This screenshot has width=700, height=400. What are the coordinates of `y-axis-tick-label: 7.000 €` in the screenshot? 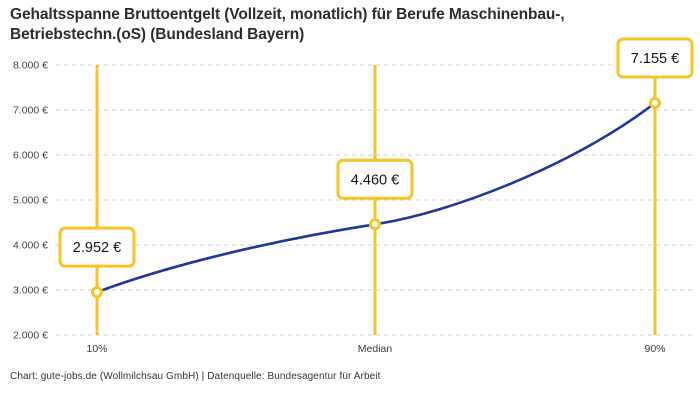 It's located at (30, 111).